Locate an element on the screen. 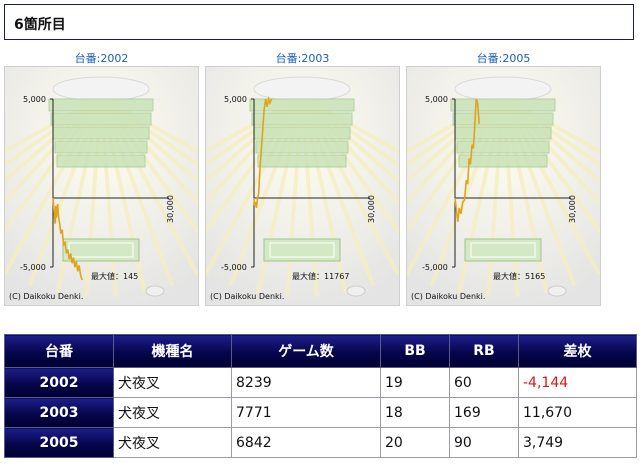 The width and height of the screenshot is (640, 464). rb-cell: 90 is located at coordinates (484, 442).